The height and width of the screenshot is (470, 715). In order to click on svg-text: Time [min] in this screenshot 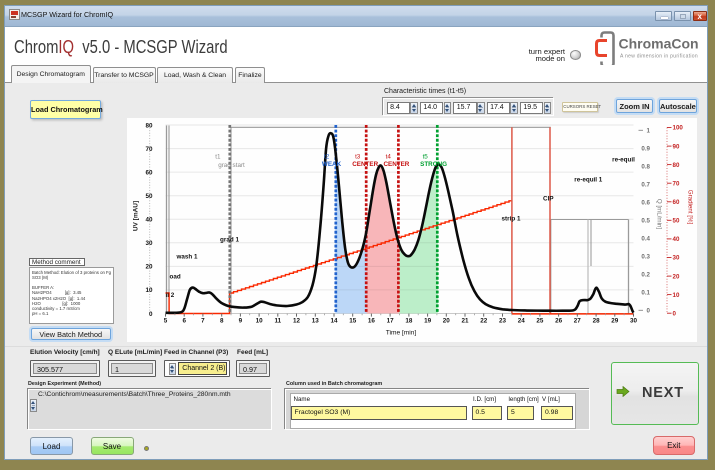, I will do `click(401, 333)`.